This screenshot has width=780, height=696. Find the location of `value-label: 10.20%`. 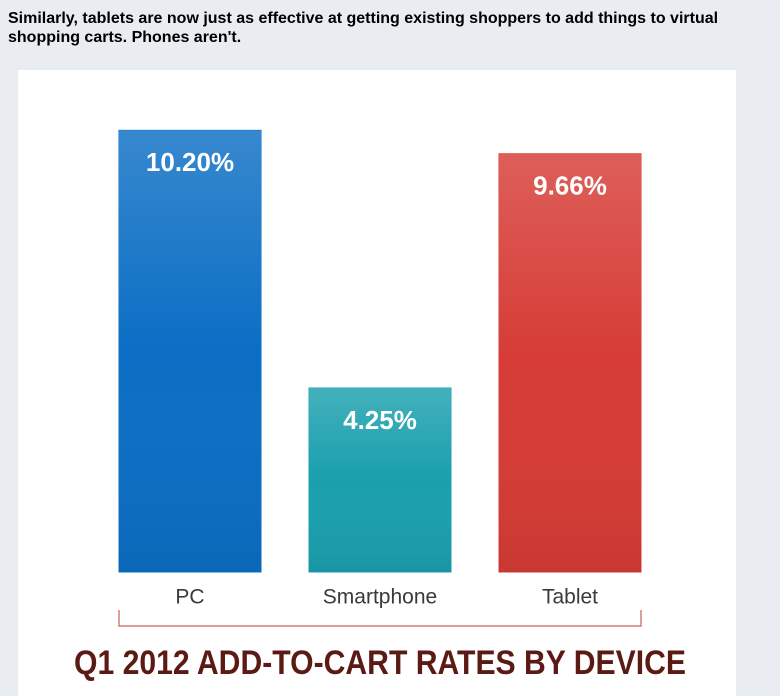

value-label: 10.20% is located at coordinates (190, 162).